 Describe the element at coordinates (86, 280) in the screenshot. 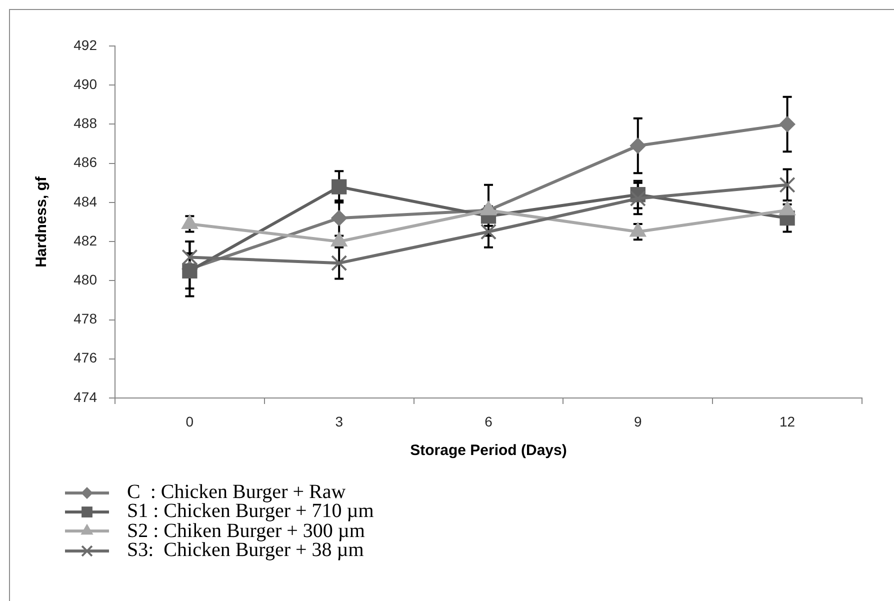

I see `y-tick-label: 480` at that location.